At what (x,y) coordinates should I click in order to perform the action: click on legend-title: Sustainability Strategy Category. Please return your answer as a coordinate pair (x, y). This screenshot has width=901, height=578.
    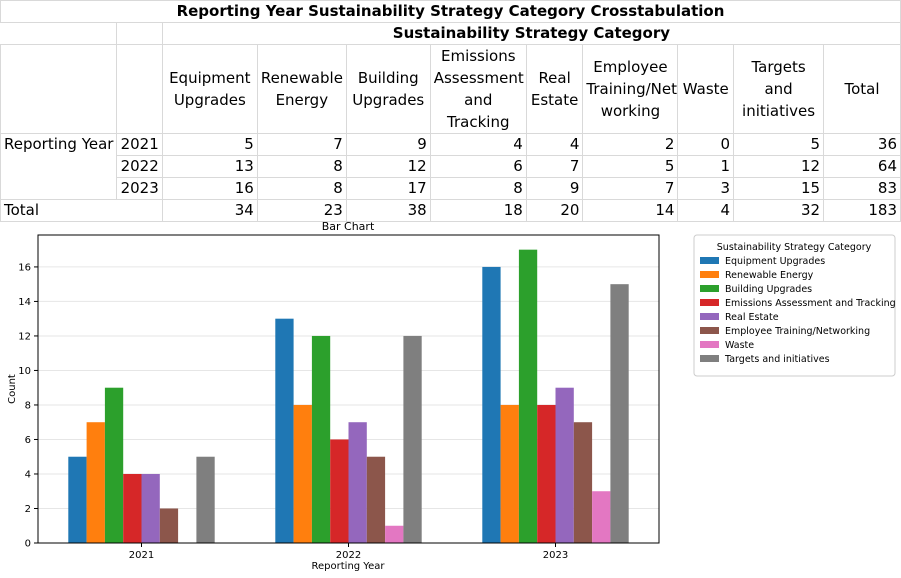
    Looking at the image, I should click on (794, 247).